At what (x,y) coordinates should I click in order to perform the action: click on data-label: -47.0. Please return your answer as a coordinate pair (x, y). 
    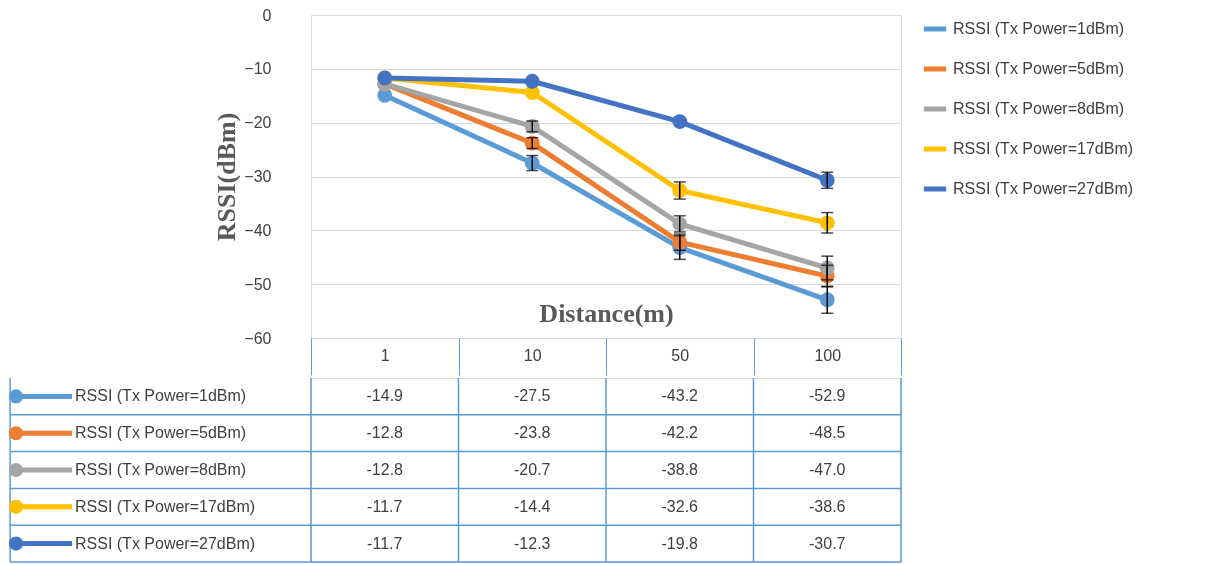
    Looking at the image, I should click on (827, 469).